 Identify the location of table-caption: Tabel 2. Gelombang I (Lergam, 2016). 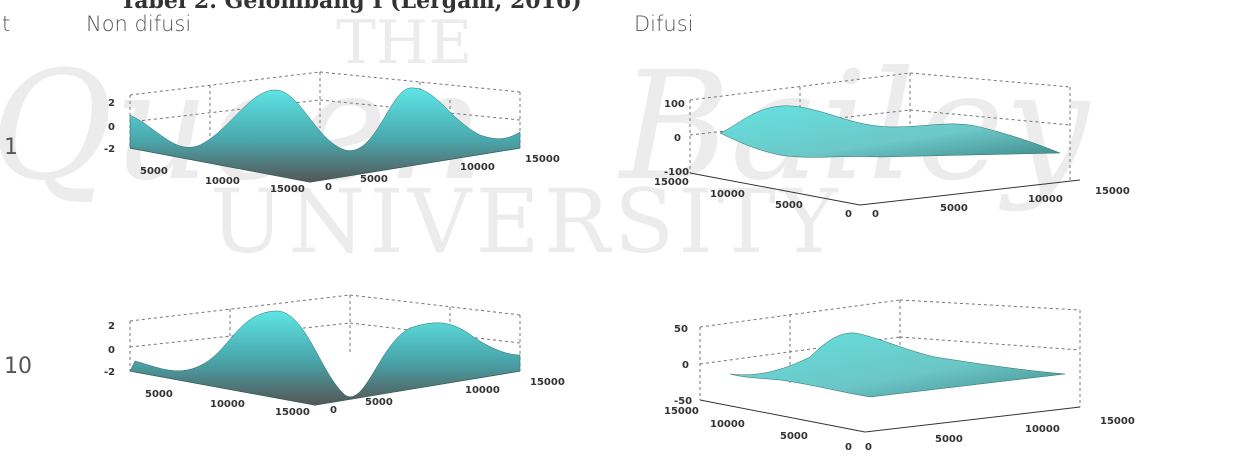
(351, 7).